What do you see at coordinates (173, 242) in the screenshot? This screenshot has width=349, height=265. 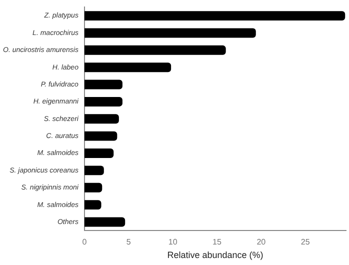 I see `x-tick-label: 10` at bounding box center [173, 242].